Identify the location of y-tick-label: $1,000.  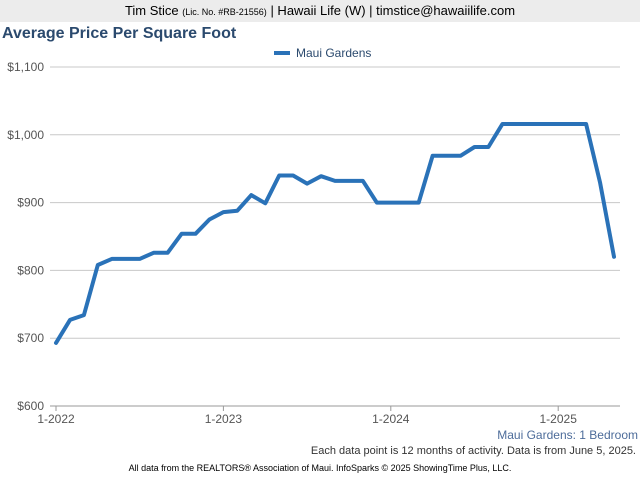
(25, 135).